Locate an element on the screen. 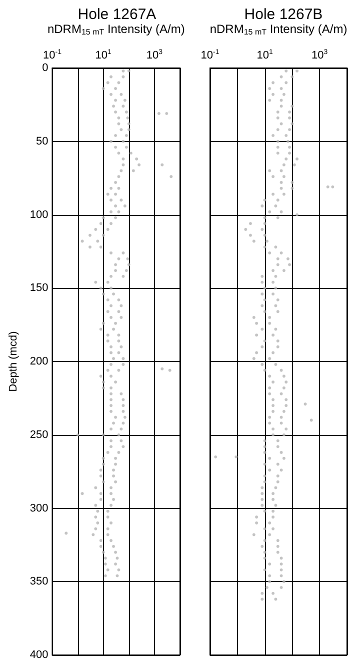  y-tick-label: 100 is located at coordinates (39, 214).